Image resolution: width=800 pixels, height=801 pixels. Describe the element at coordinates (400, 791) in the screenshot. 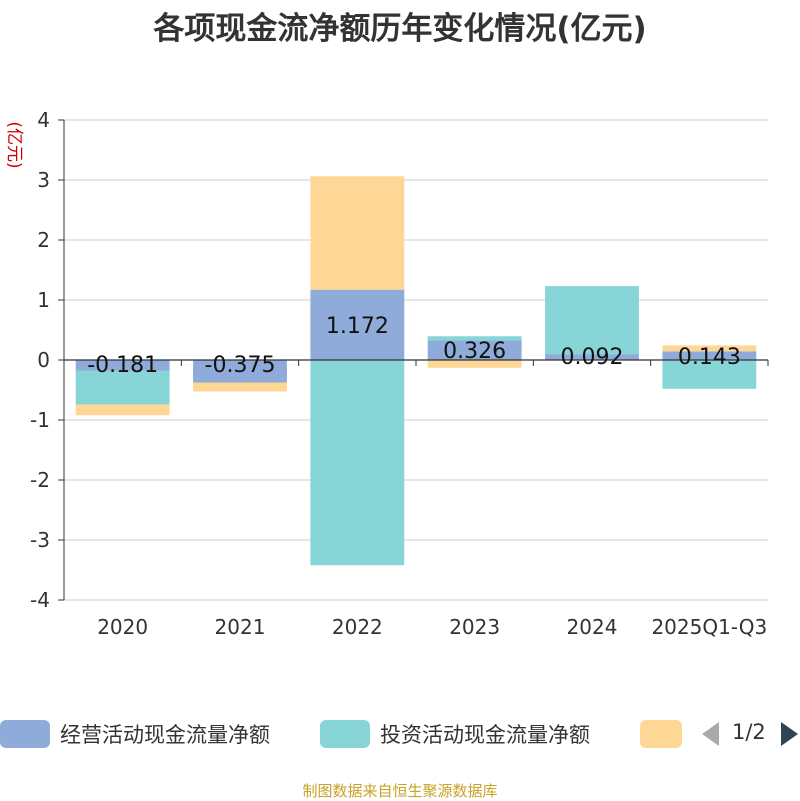

I see `data-source-note: 制图数据来自恒生聚源数据库` at that location.